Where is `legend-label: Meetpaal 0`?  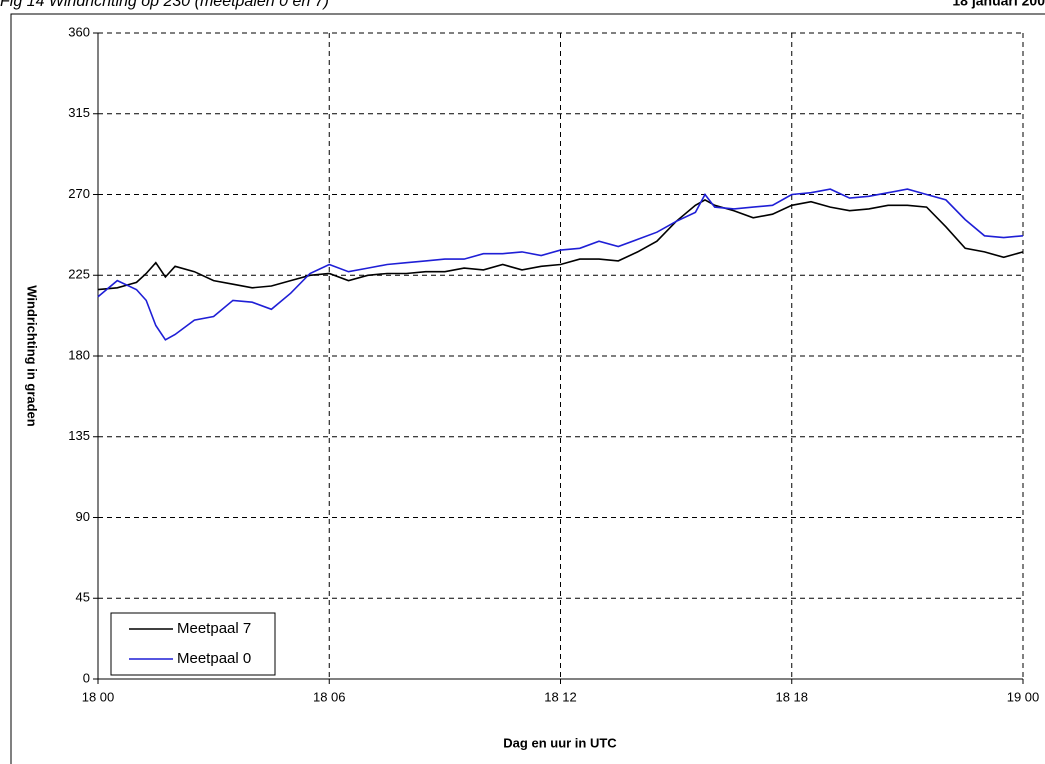 legend-label: Meetpaal 0 is located at coordinates (214, 658).